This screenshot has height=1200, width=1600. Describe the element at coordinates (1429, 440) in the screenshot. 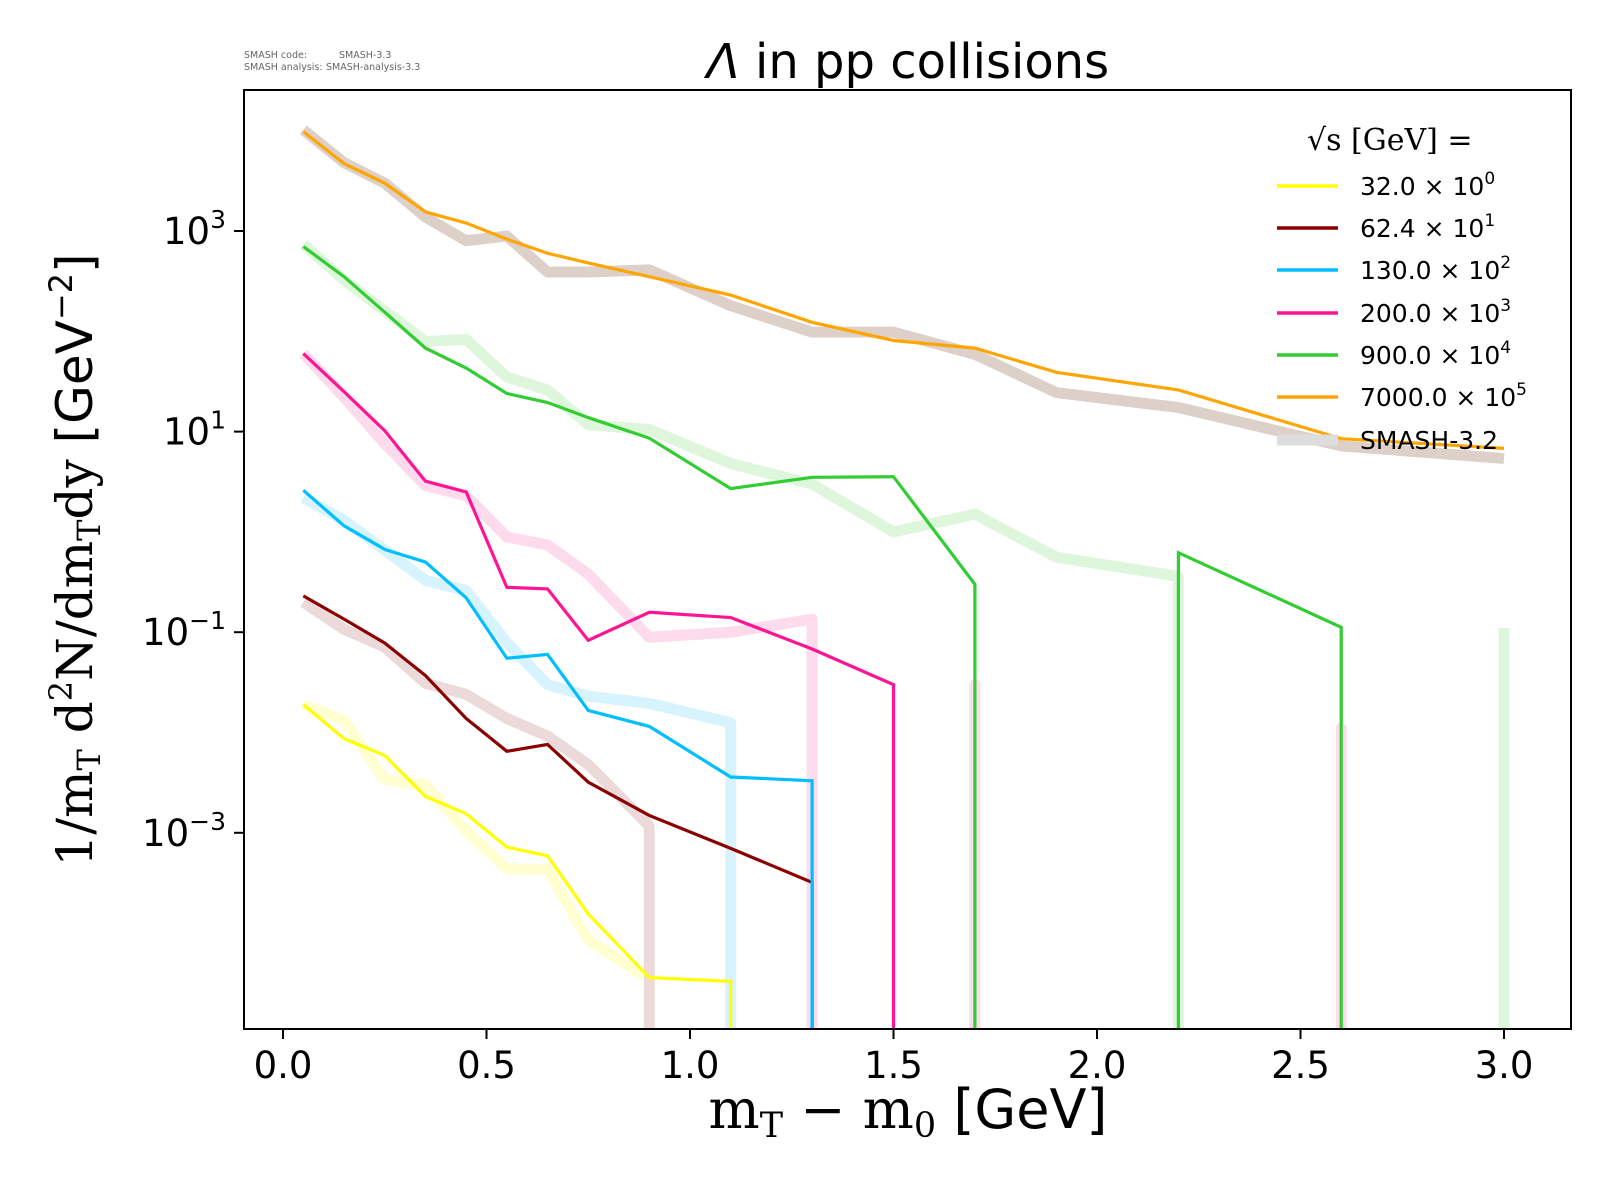

I see `legend-label: SMASH-3.2` at that location.